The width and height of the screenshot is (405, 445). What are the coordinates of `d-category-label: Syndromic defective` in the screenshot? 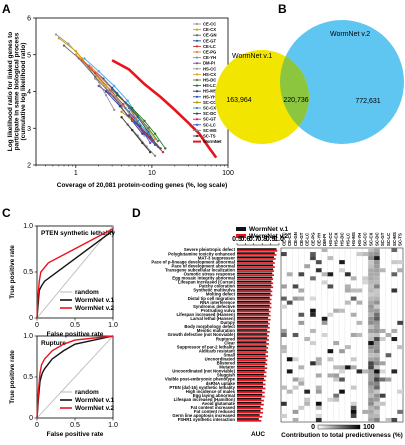 It's located at (214, 306).